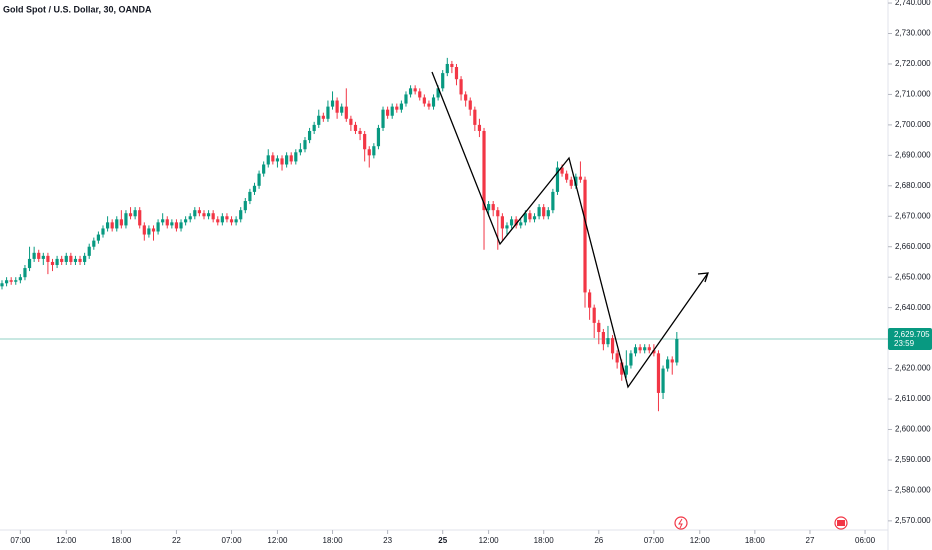 The width and height of the screenshot is (932, 550). Describe the element at coordinates (841, 523) in the screenshot. I see `flag-icon` at that location.